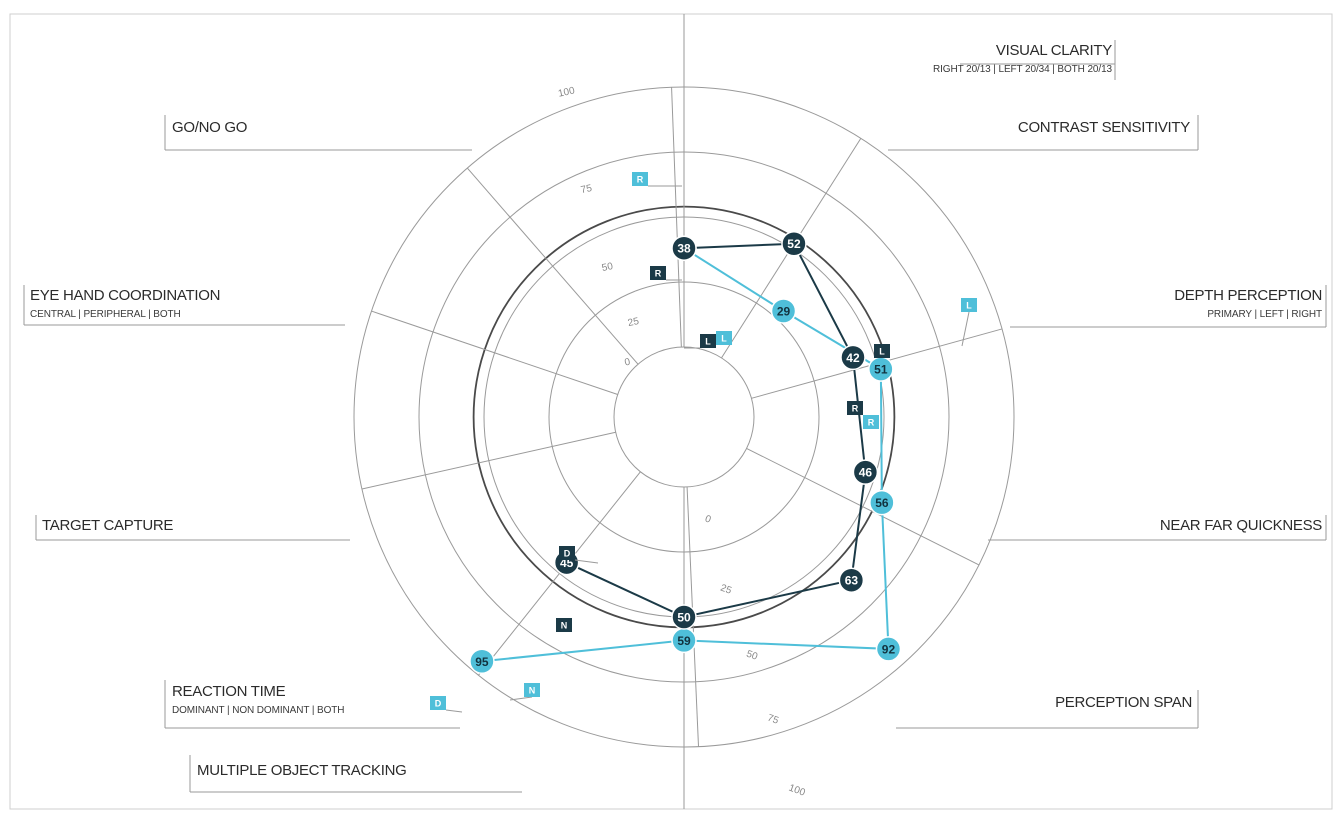  I want to click on category-near-far-quickness: NEAR FAR QUICKNESS, so click(1157, 528).